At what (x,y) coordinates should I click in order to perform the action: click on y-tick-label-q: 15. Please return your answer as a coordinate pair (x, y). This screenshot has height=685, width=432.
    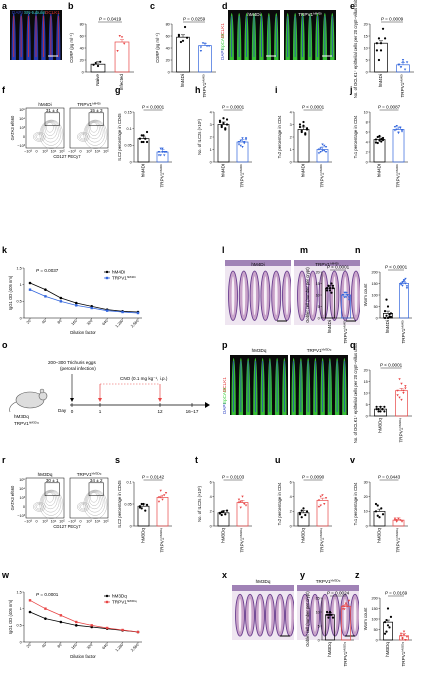
    Looking at the image, I should click on (366, 382).